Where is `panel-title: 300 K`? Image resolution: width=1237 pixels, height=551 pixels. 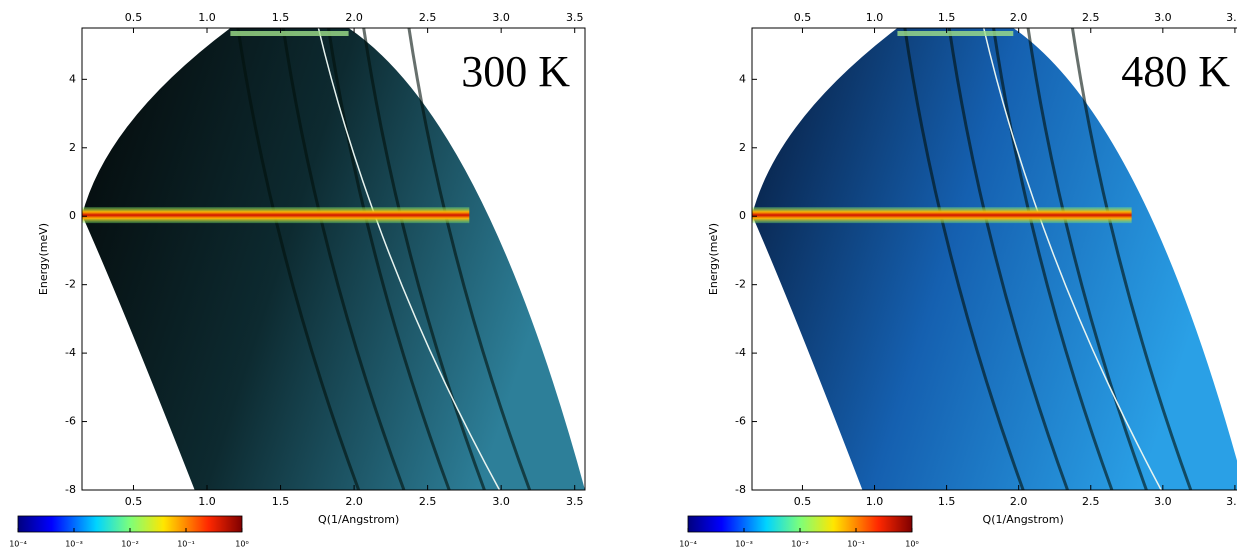
panel-title: 300 K is located at coordinates (515, 71).